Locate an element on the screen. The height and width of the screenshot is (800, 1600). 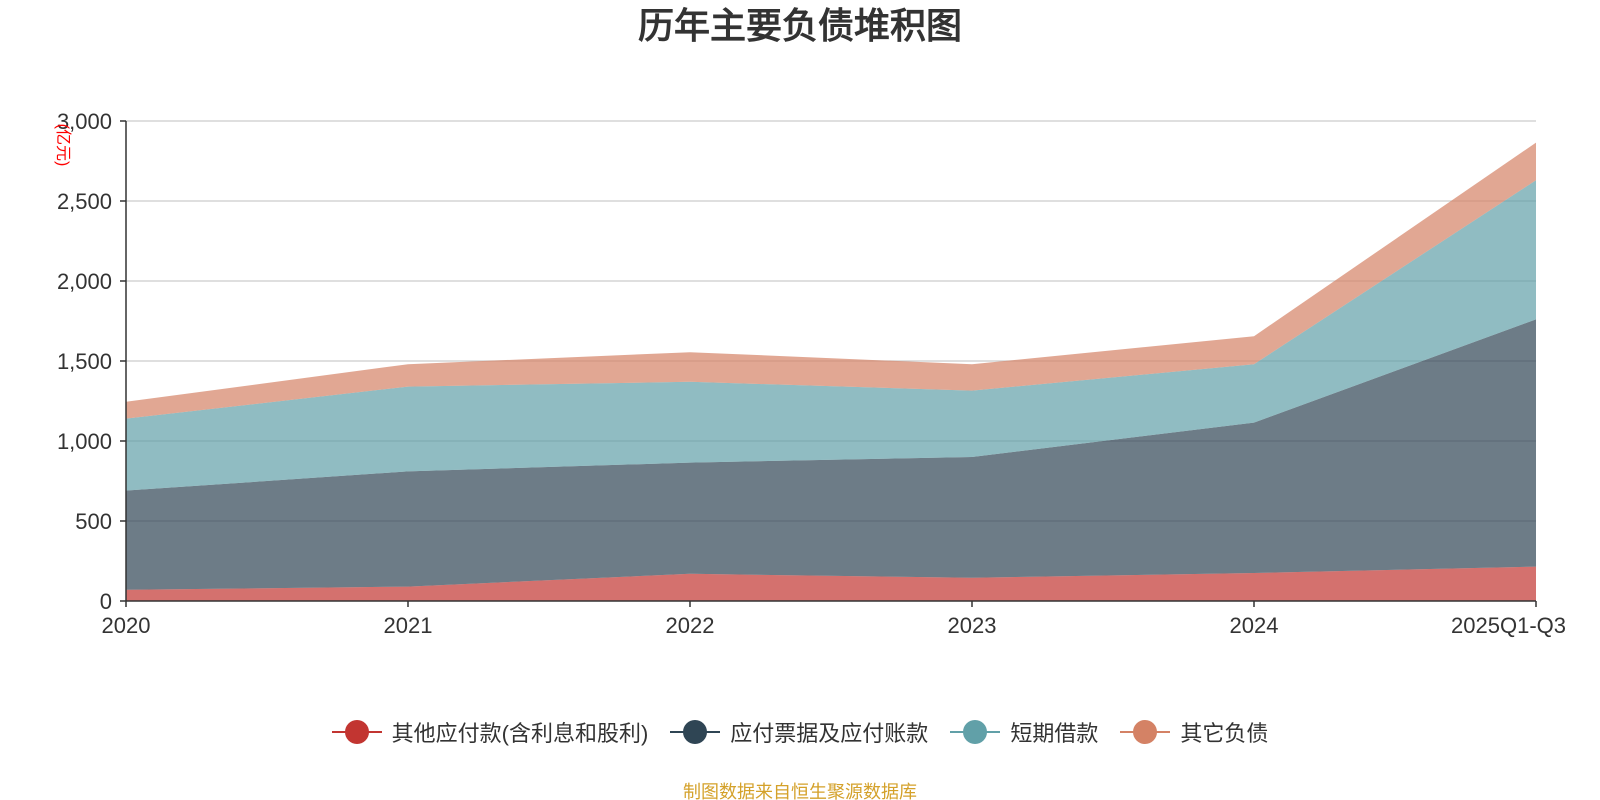
x-tick-label: 2022 is located at coordinates (690, 625).